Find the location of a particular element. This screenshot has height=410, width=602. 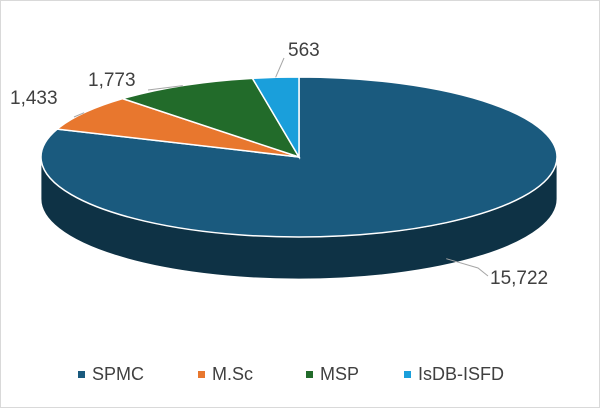

data-label-spmc: 15,722 is located at coordinates (519, 278).